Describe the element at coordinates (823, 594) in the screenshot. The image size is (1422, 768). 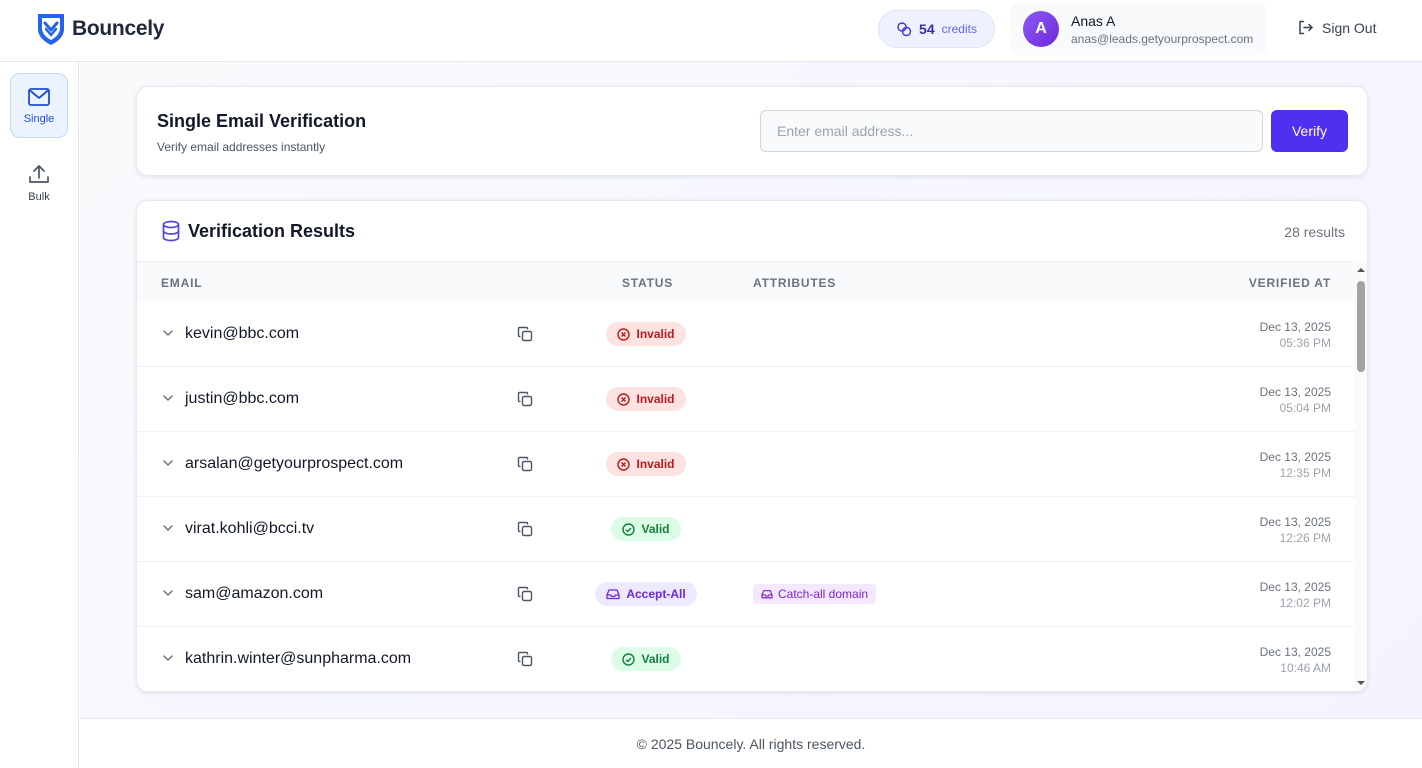
I see `attribute-label: Catch-all domain` at that location.